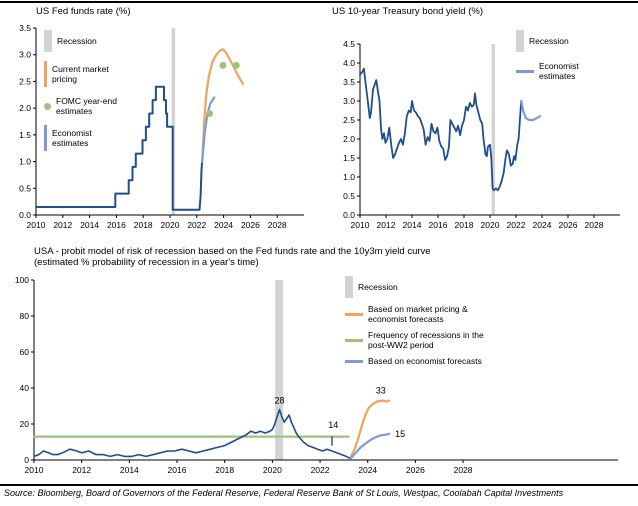 Image resolution: width=638 pixels, height=506 pixels. Describe the element at coordinates (400, 434) in the screenshot. I see `annotation-15: 15` at that location.